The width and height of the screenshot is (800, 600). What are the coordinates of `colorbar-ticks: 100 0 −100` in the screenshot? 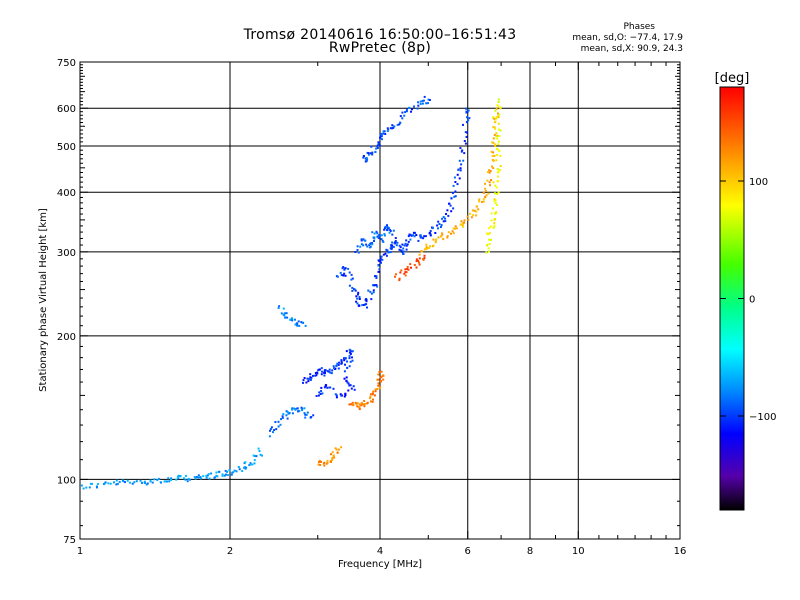 It's located at (748, 300).